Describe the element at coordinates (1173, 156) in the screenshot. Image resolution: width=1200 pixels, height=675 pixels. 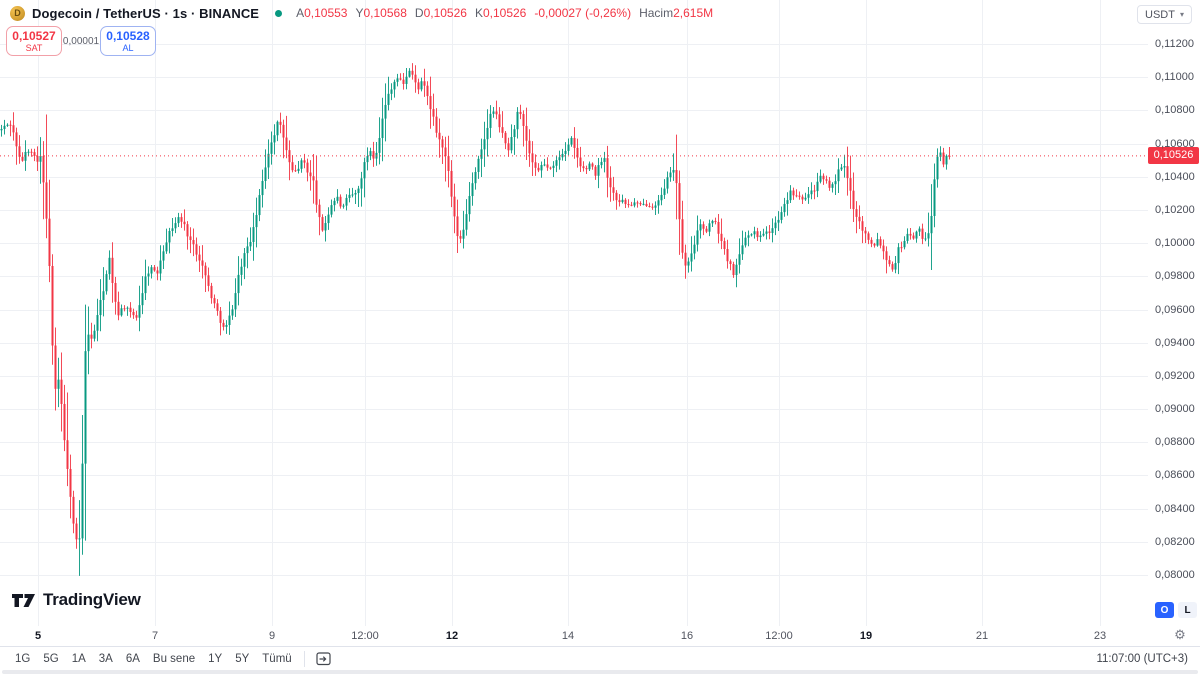
I see `current-price-label: 0,10526` at that location.